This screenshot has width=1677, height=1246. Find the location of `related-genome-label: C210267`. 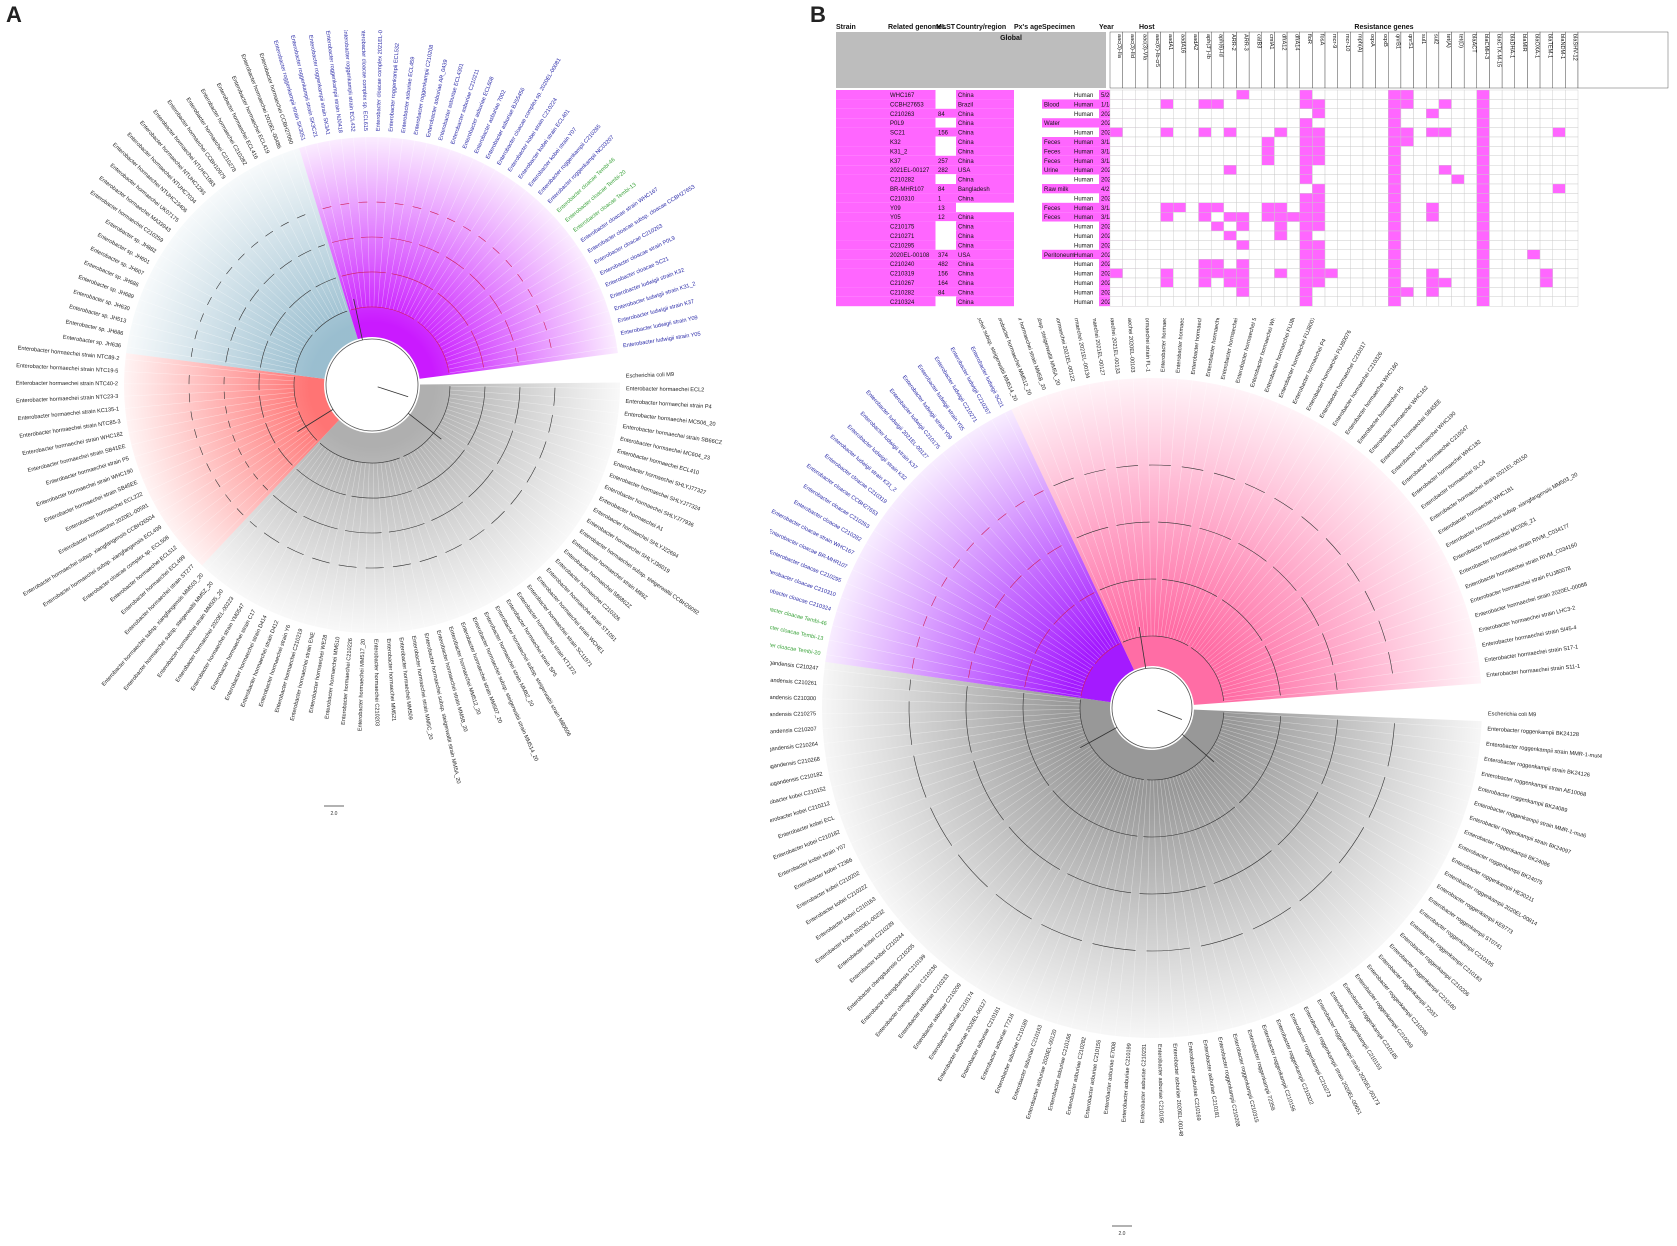

related-genome-label: C210267 is located at coordinates (902, 284).